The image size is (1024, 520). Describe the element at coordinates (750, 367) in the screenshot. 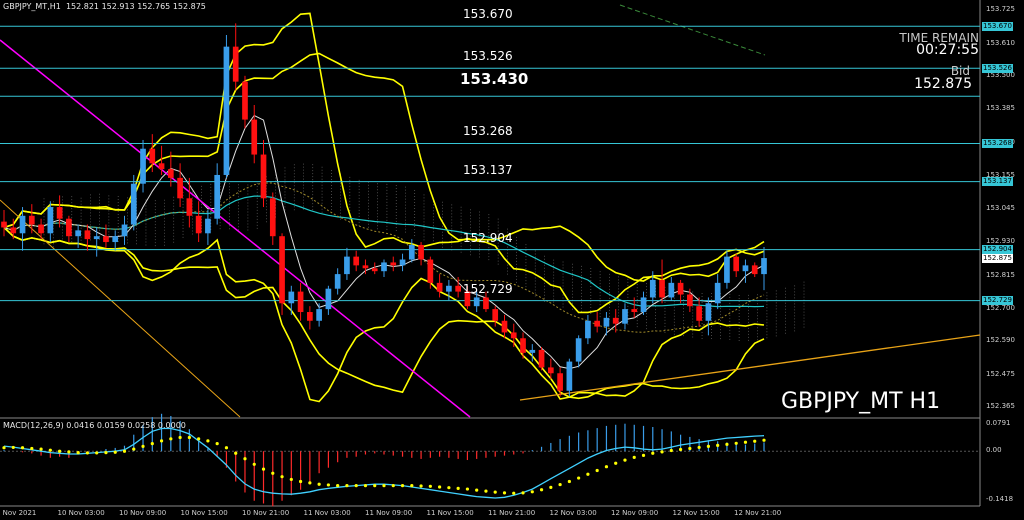

I see `trendline-orange-up` at that location.